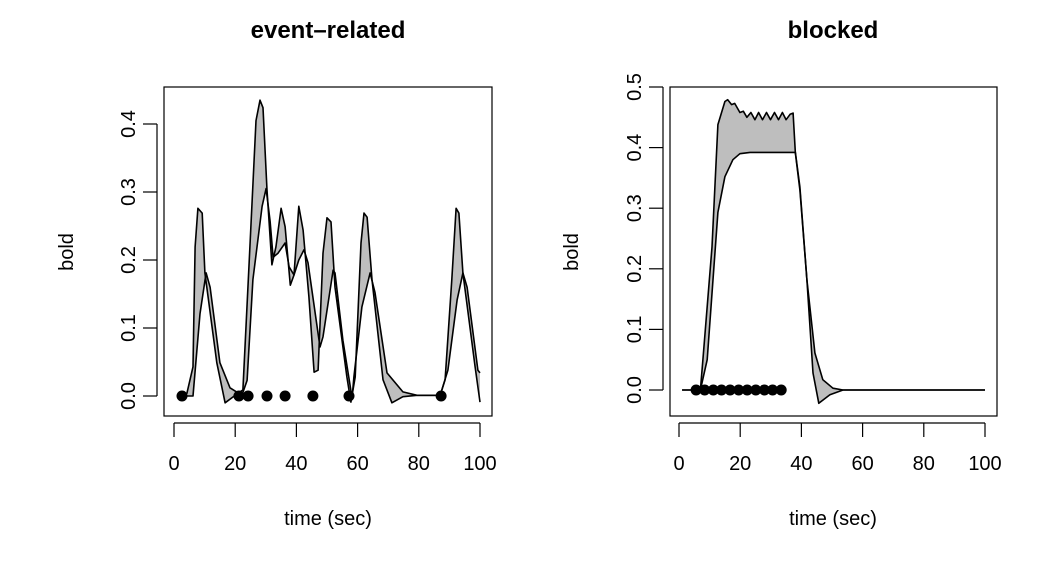 The image size is (1050, 572). I want to click on confidence-band, so click(331, 251).